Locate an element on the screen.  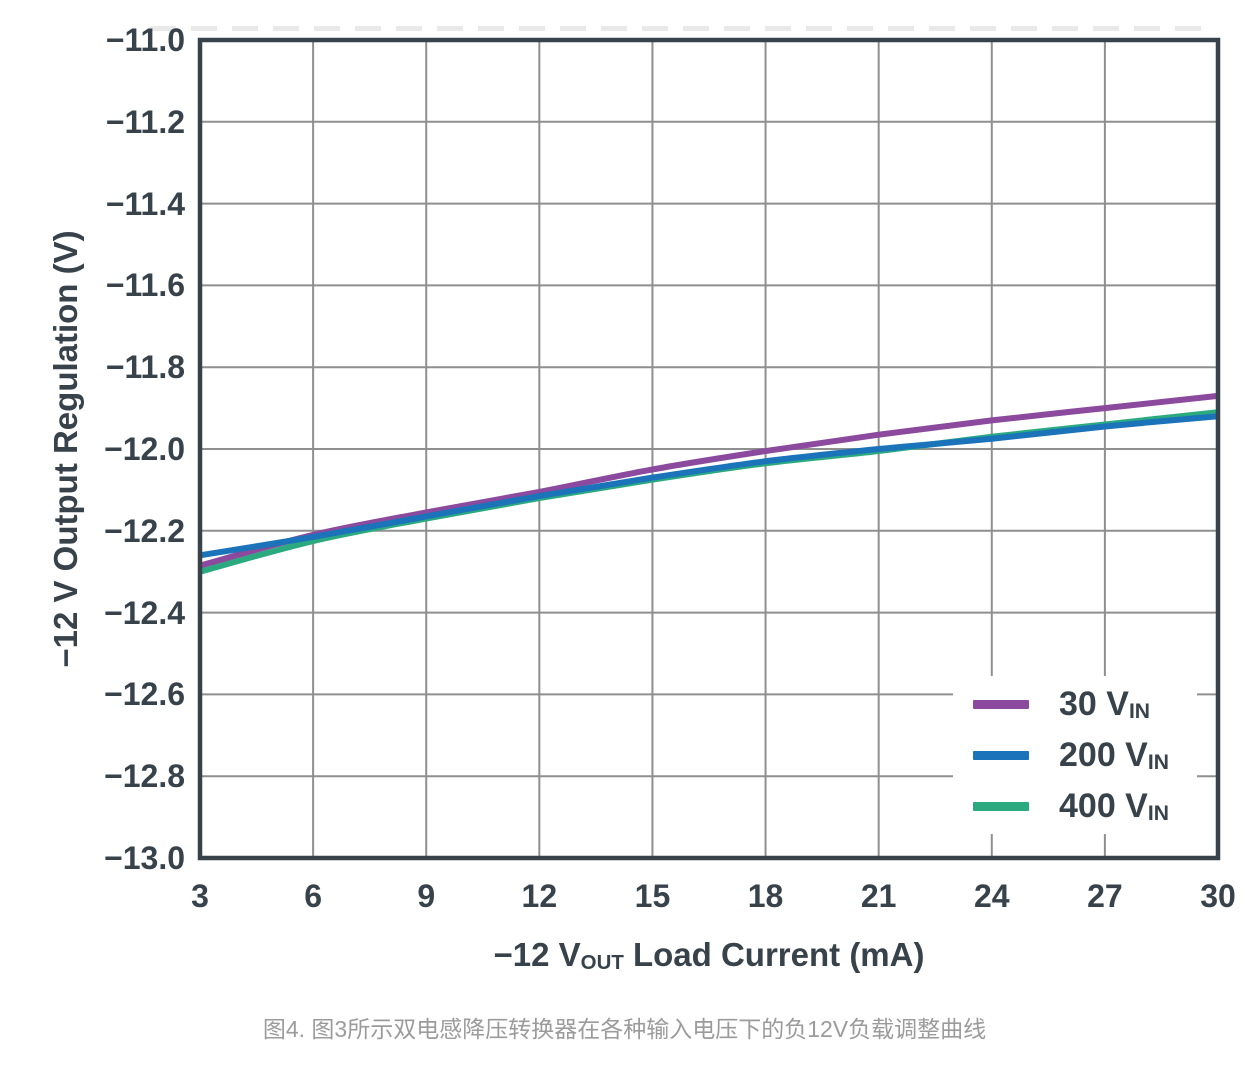
legend-swatch-200vin is located at coordinates (1001, 755).